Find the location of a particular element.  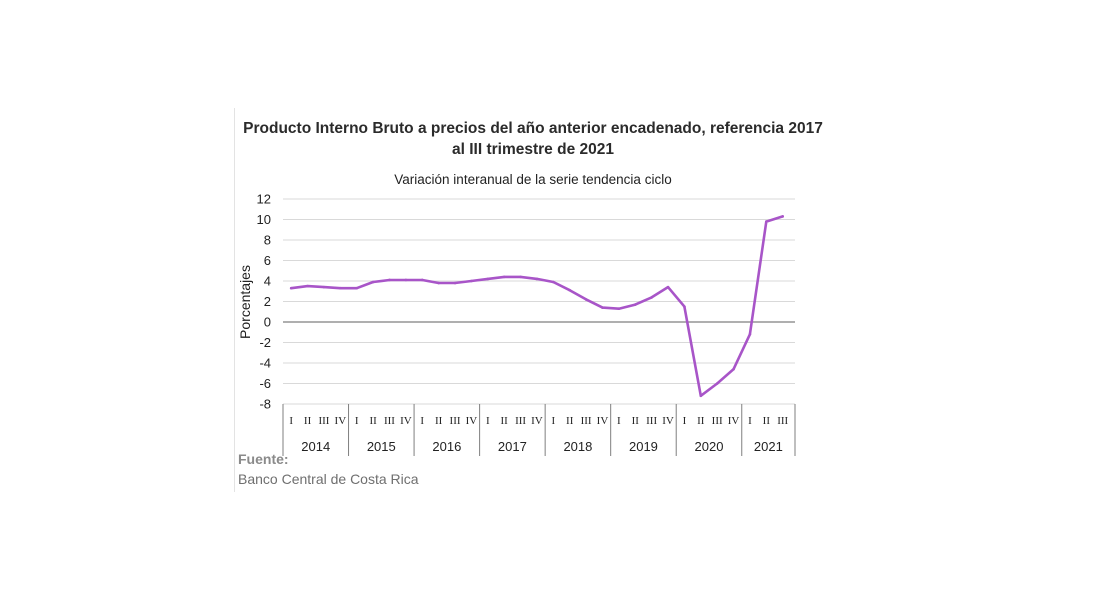

year-label: 2018 is located at coordinates (577, 446).